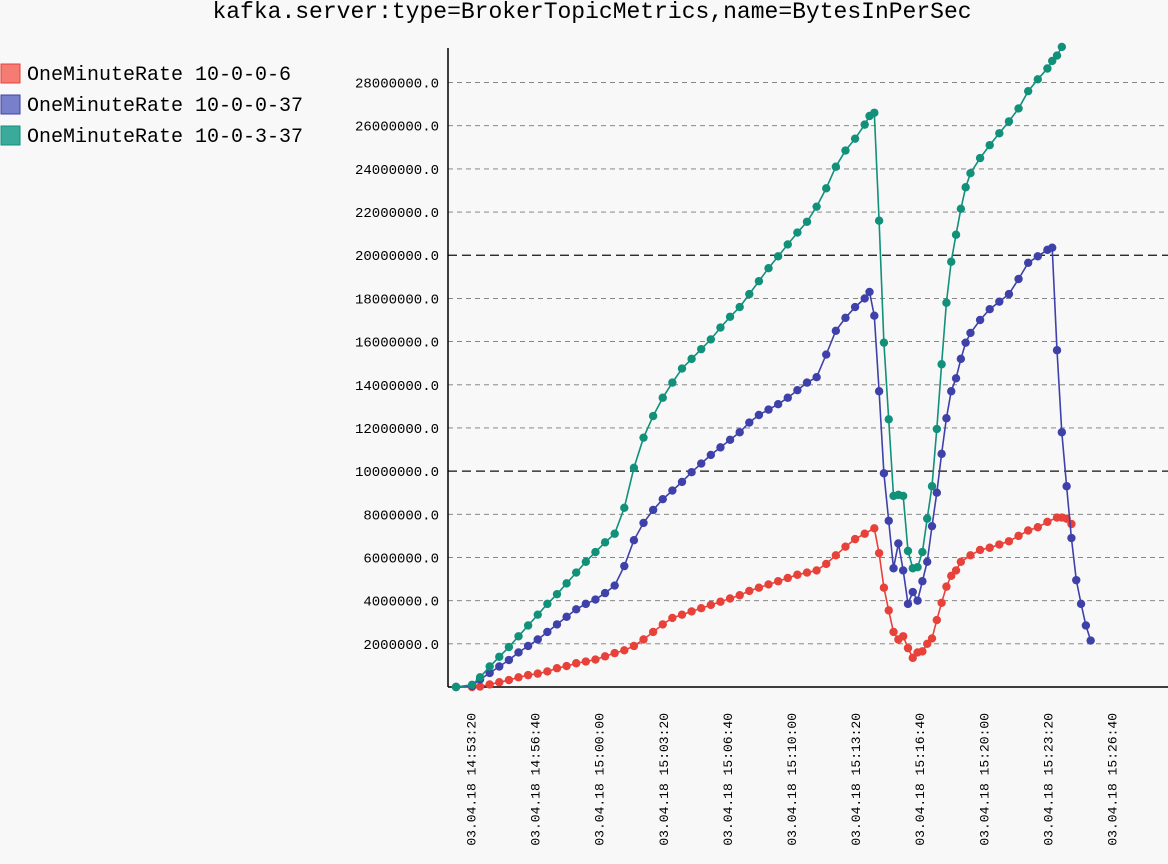 The height and width of the screenshot is (864, 1168). What do you see at coordinates (10, 73) in the screenshot?
I see `legend-swatch` at bounding box center [10, 73].